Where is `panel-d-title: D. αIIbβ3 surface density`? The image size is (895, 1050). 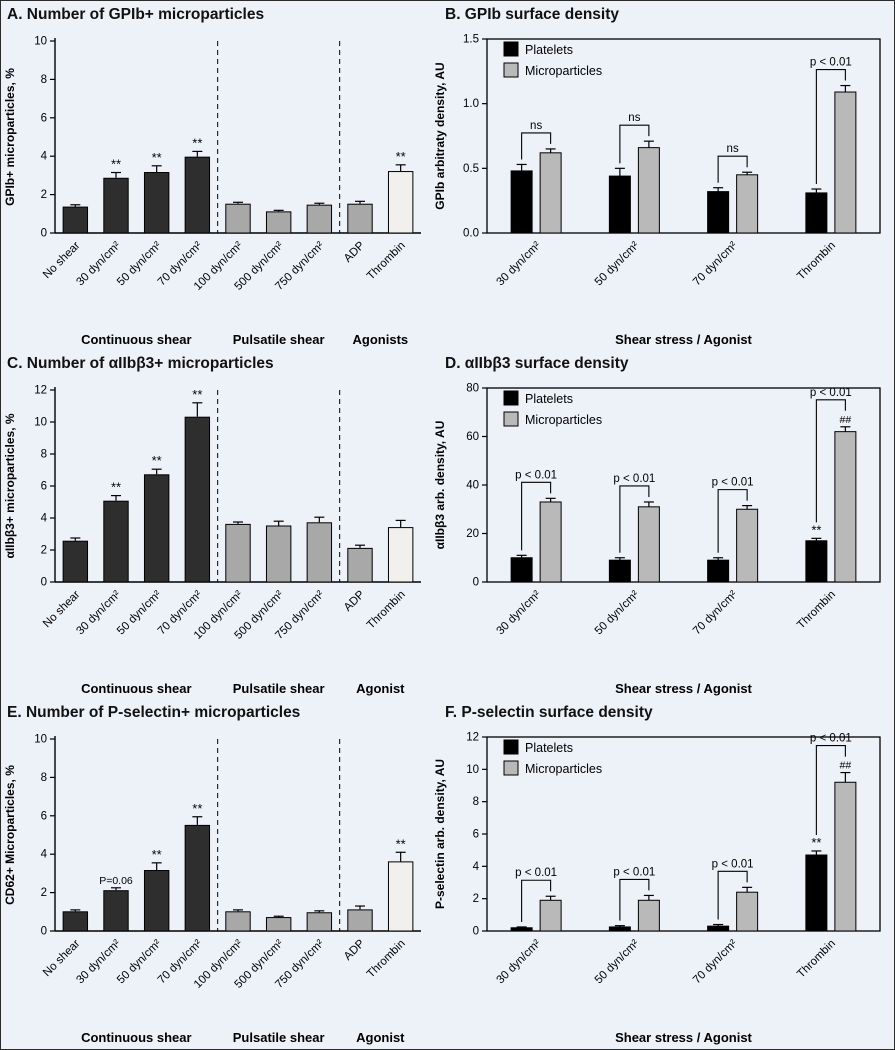 panel-d-title: D. αIIbβ3 surface density is located at coordinates (537, 363).